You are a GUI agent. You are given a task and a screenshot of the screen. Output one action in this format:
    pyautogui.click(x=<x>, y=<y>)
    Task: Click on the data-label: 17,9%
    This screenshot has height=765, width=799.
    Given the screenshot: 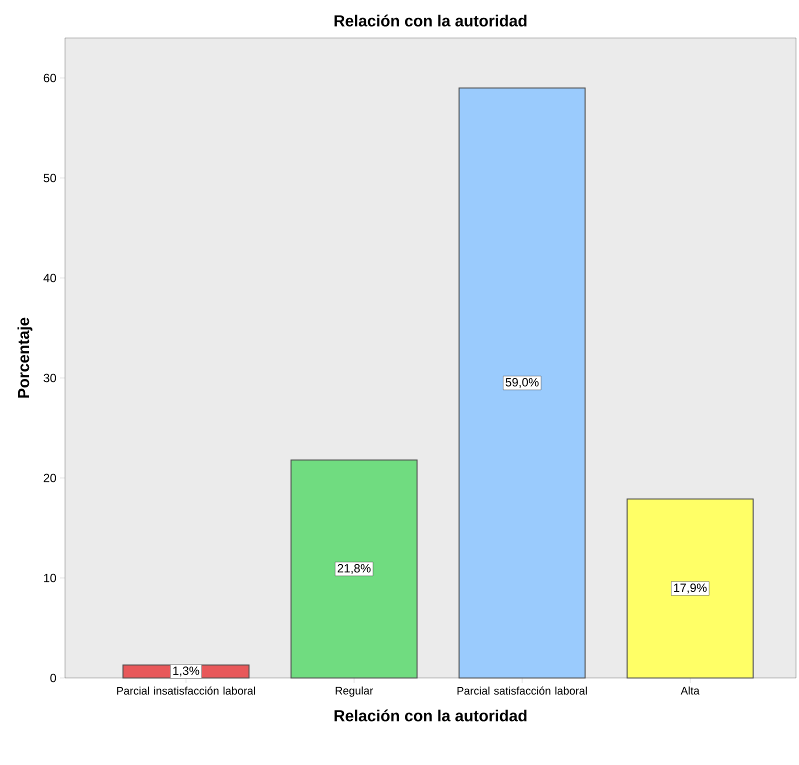 What is the action you would take?
    pyautogui.click(x=690, y=589)
    